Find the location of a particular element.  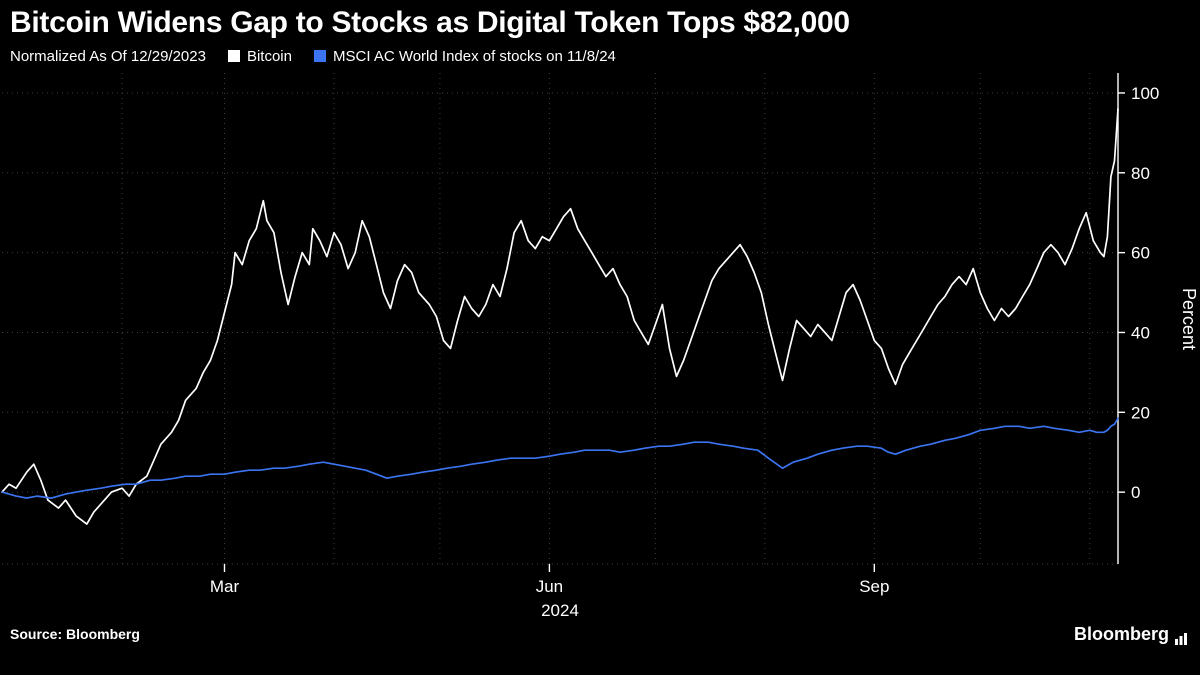

source-line: Source: Bloomberg is located at coordinates (75, 634).